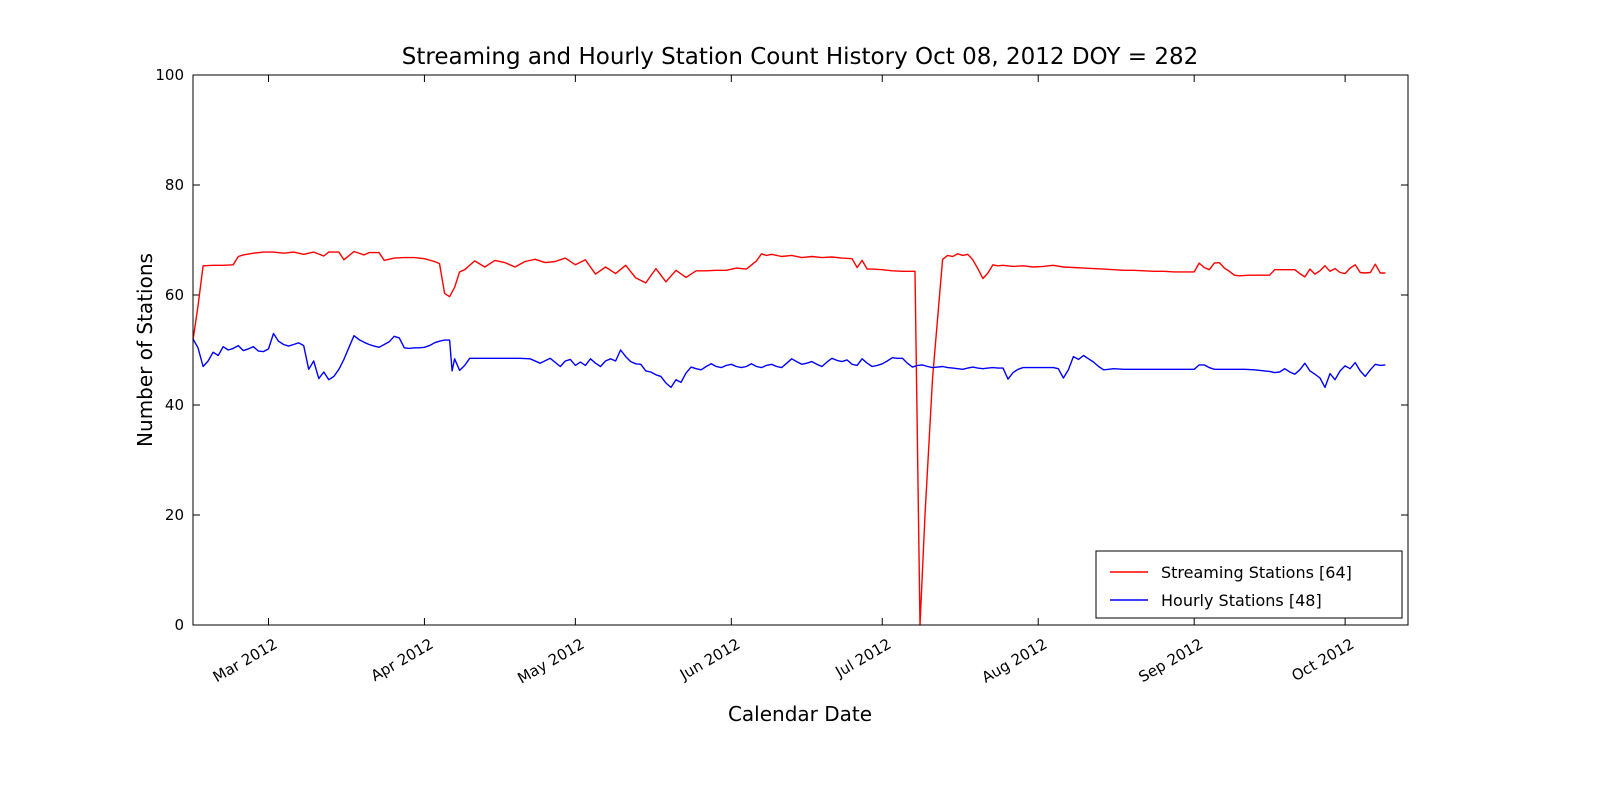  I want to click on legend-label-hourly: Hourly Stations [48], so click(1241, 600).